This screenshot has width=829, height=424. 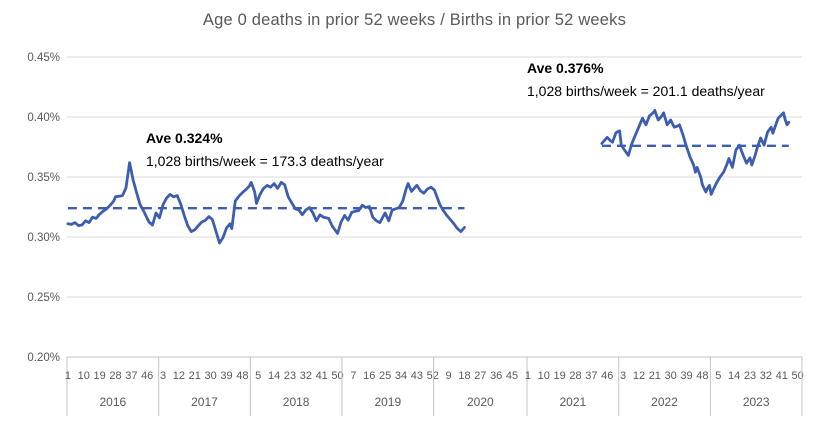 I want to click on x-tick-label-week: 9, so click(x=449, y=376).